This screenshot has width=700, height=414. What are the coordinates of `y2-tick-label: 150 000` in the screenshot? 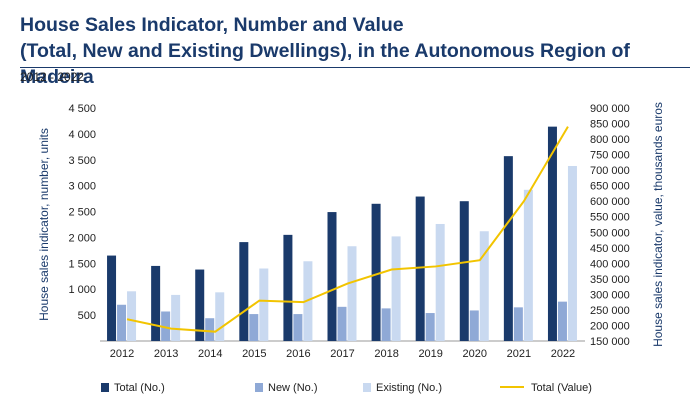 It's located at (610, 342).